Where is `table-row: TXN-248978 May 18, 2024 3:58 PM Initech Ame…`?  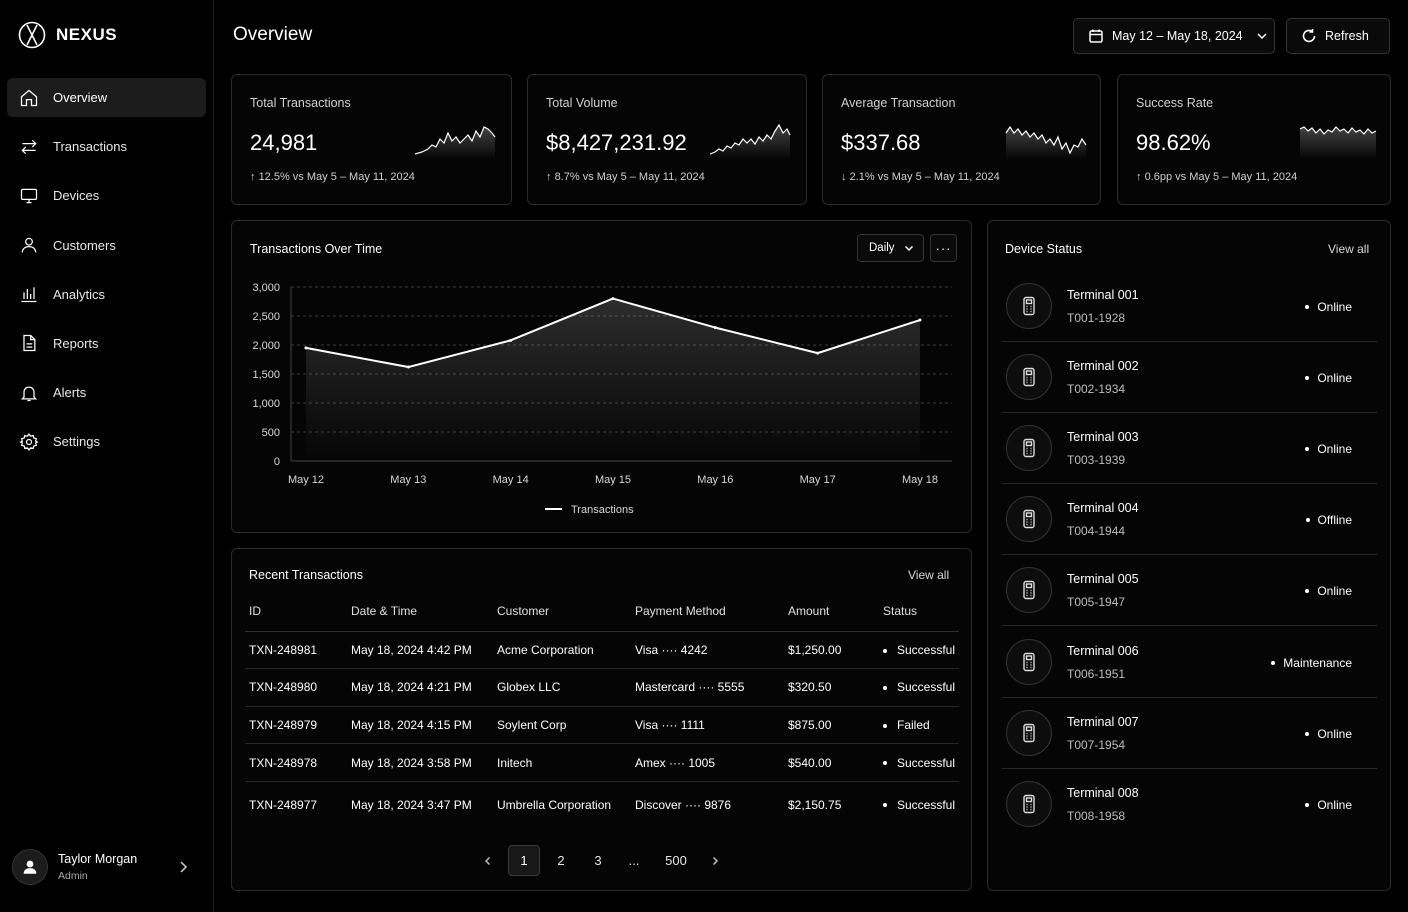
table-row: TXN-248978 May 18, 2024 3:58 PM Initech Ame… is located at coordinates (602, 762).